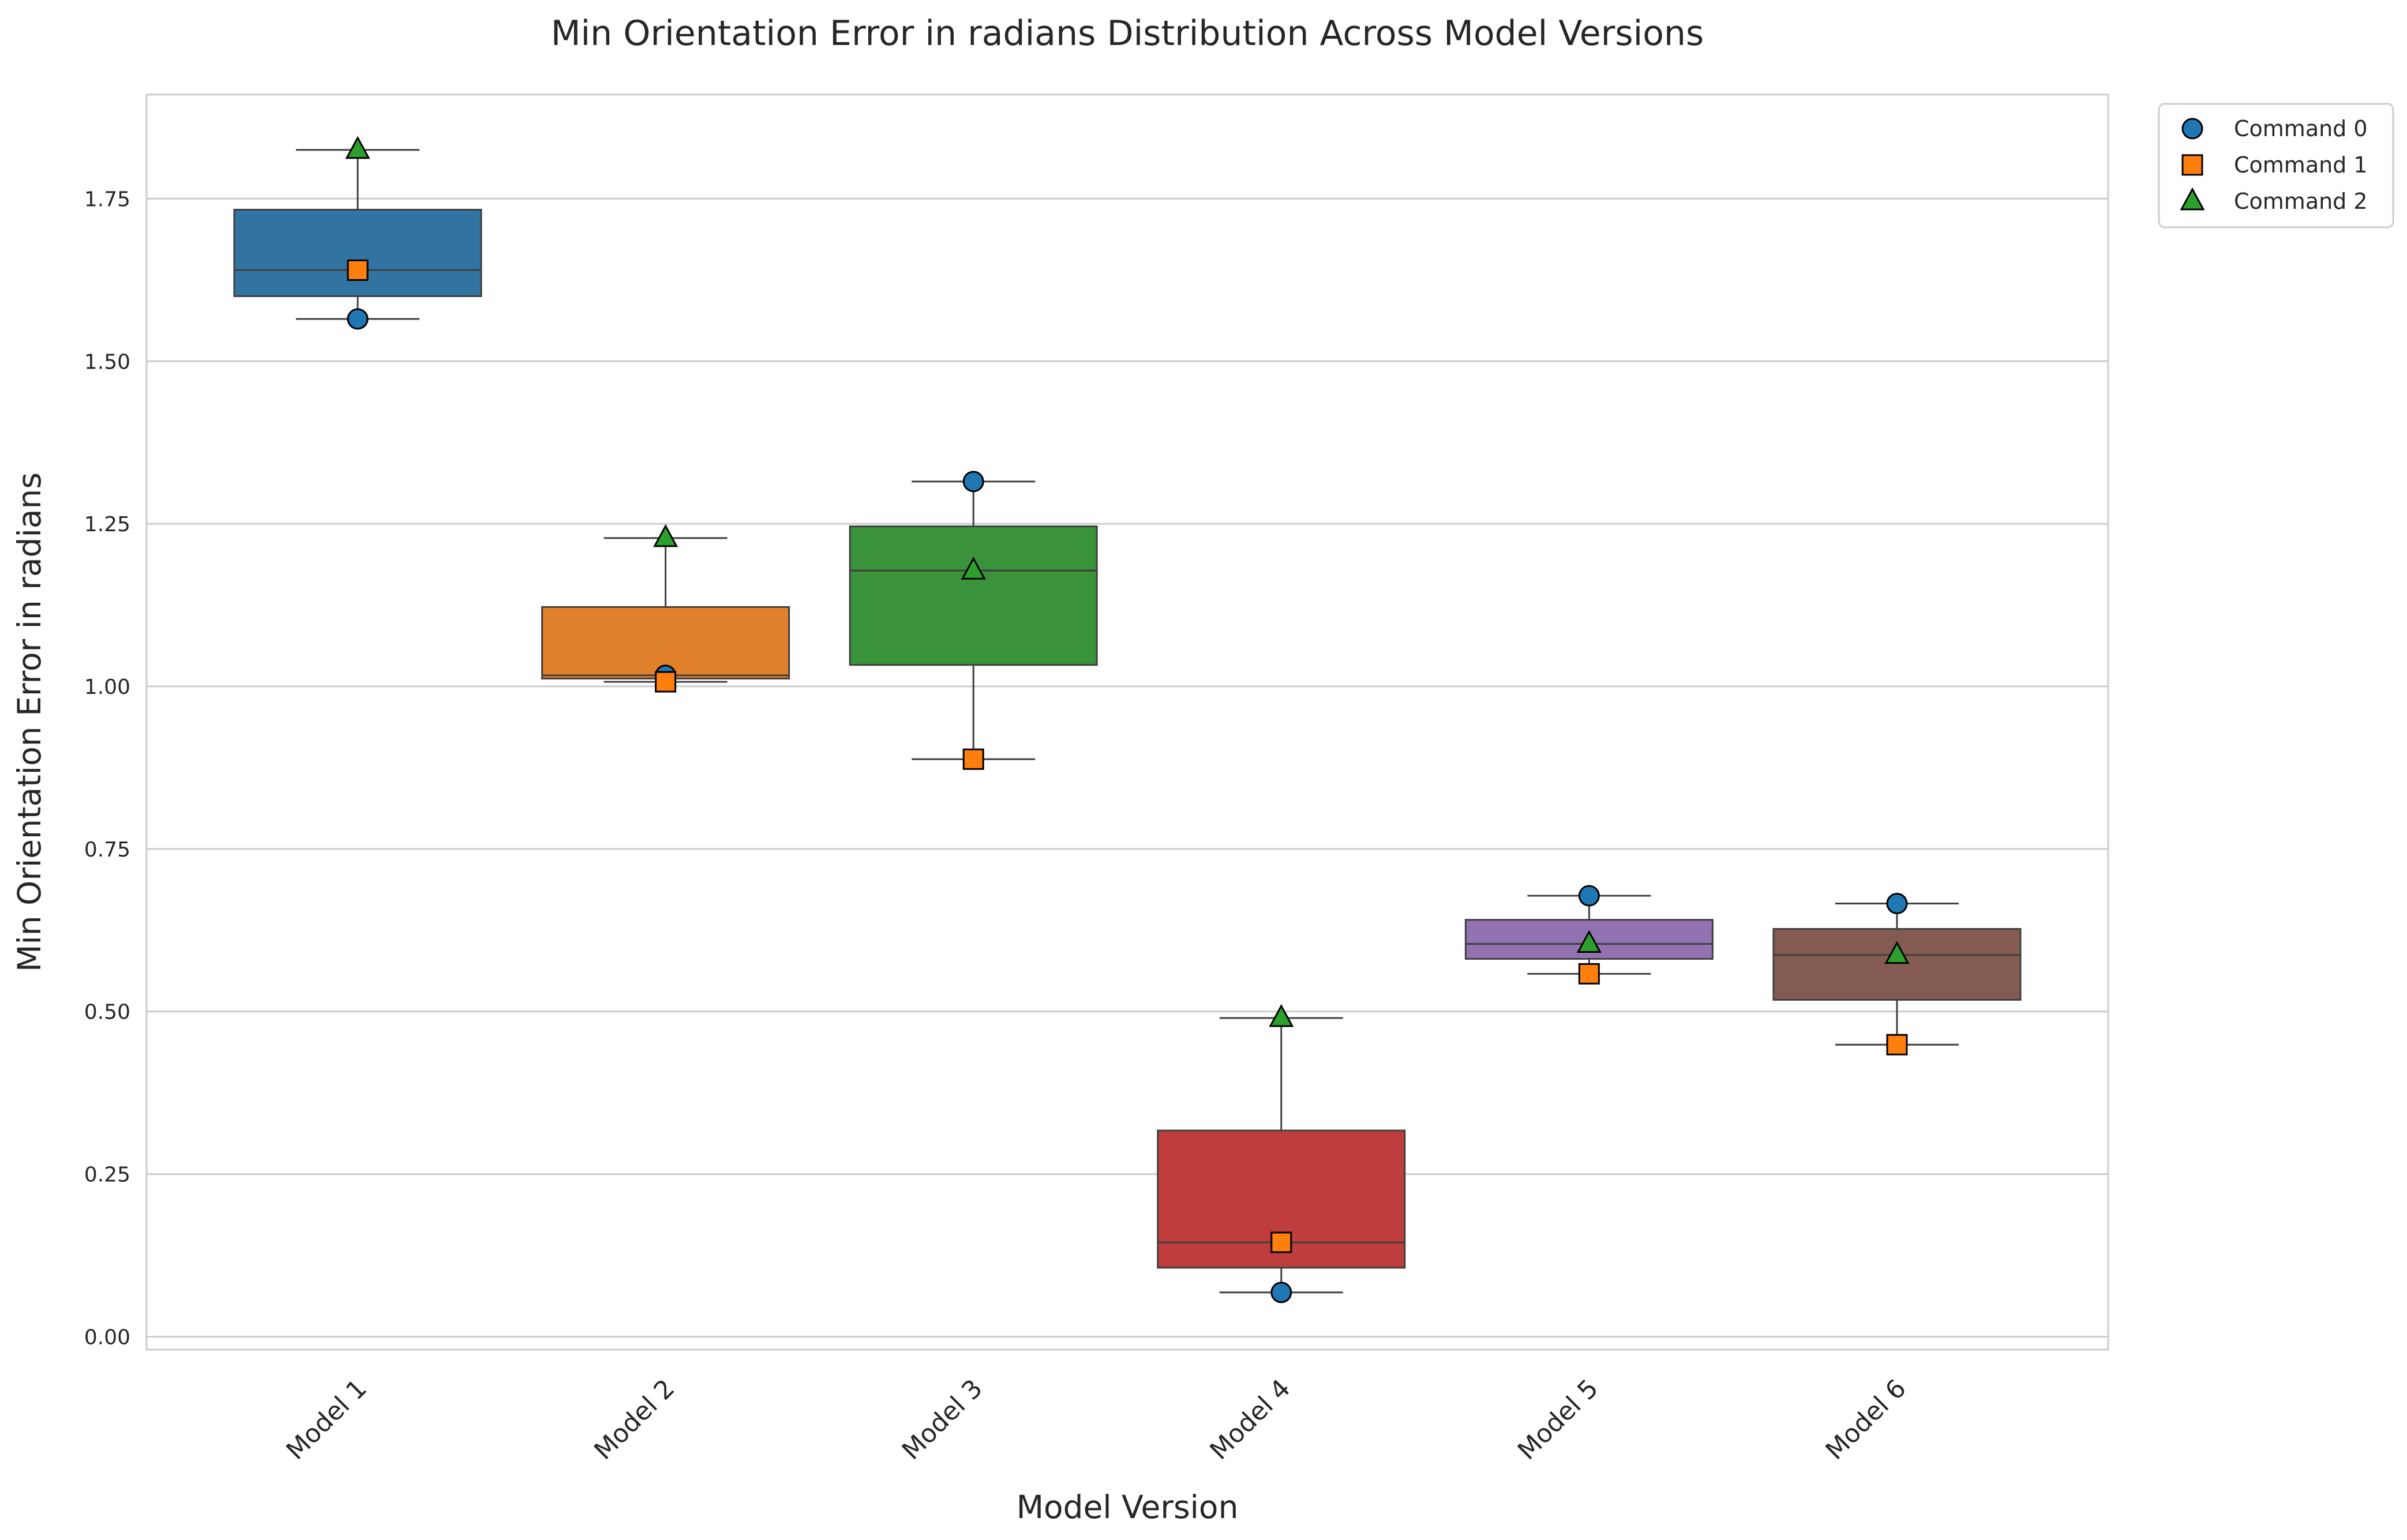  I want to click on legend: Command 0 Command 1 Command 2, so click(2276, 165).